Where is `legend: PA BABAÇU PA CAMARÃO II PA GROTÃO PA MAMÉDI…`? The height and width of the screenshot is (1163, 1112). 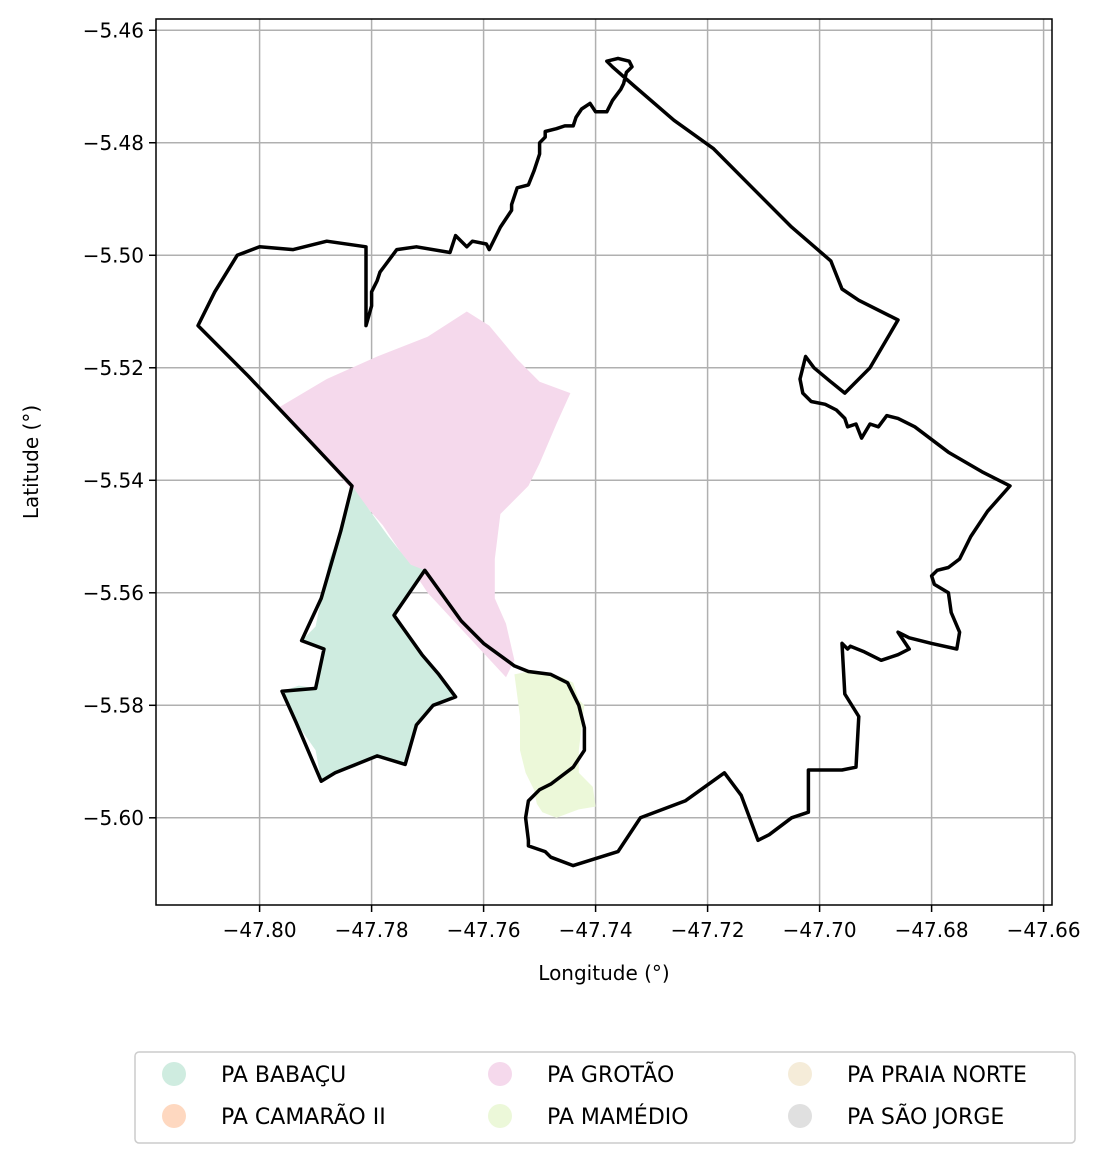 legend: PA BABAÇU PA CAMARÃO II PA GROTÃO PA MAMÉDI… is located at coordinates (605, 1097).